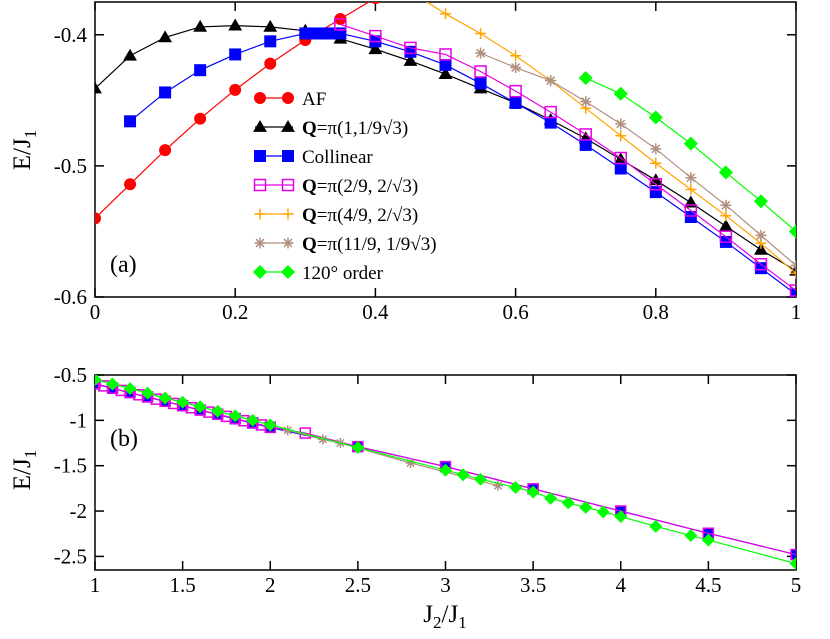 The height and width of the screenshot is (639, 830). I want to click on legend-item-q4: Q=π(11/9, 1/9√3), so click(345, 244).